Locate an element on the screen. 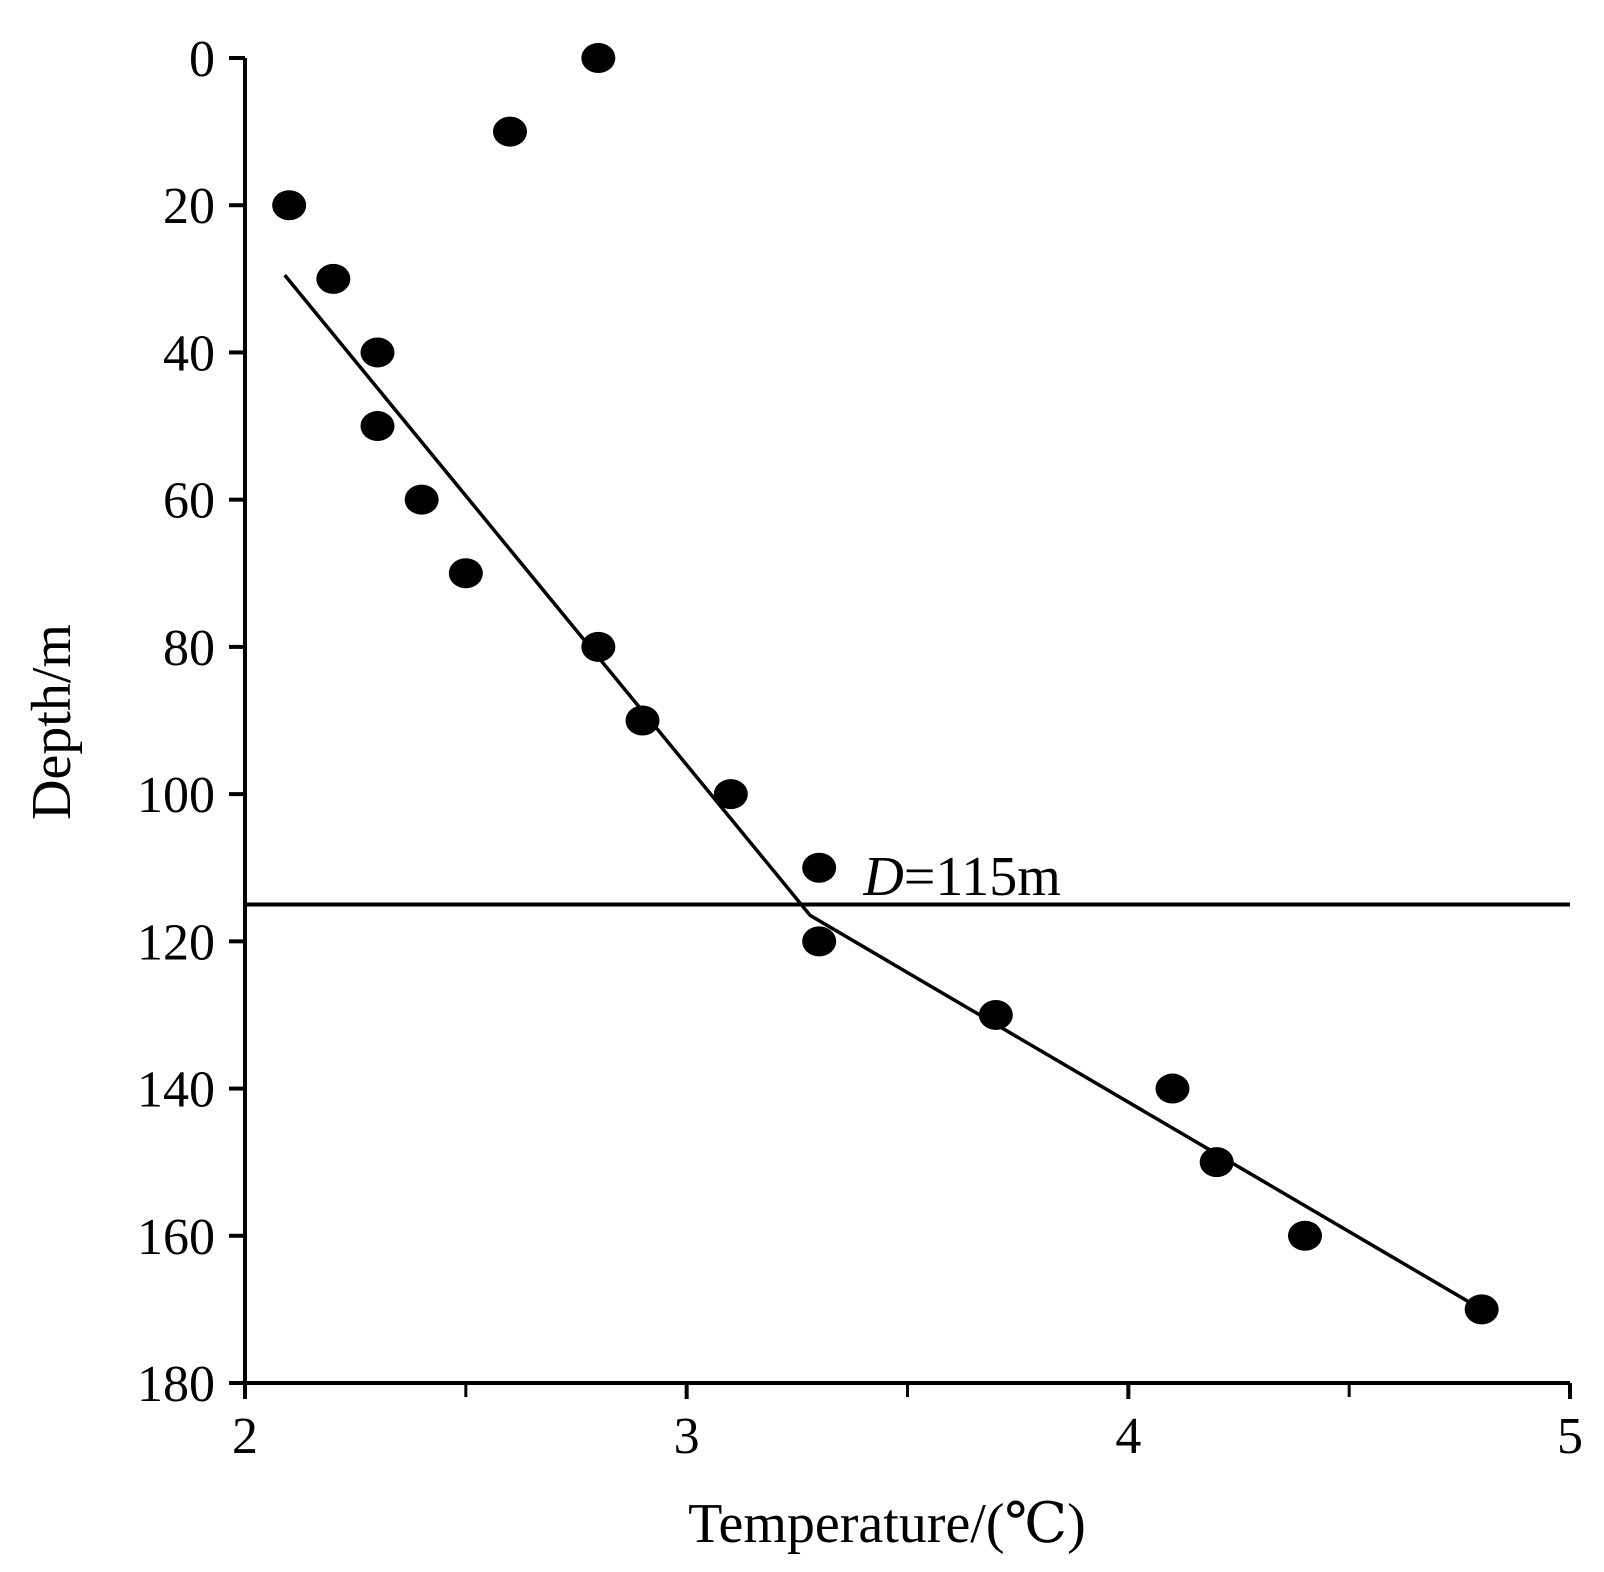 Image resolution: width=1604 pixels, height=1572 pixels. y-tick-label-60: 60 is located at coordinates (189, 501).